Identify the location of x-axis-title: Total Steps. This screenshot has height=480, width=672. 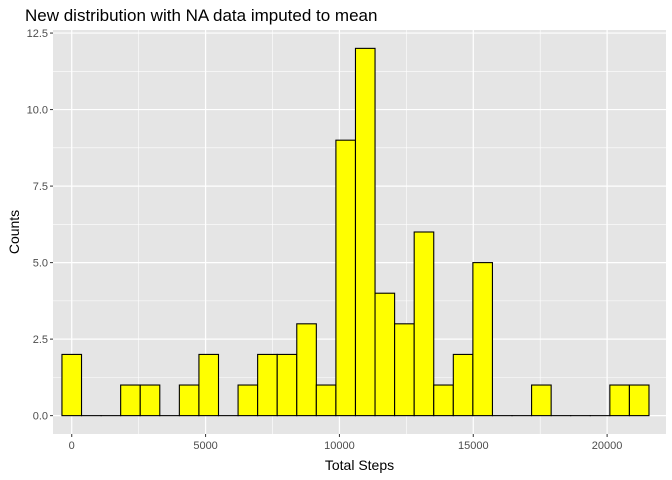
(359, 465).